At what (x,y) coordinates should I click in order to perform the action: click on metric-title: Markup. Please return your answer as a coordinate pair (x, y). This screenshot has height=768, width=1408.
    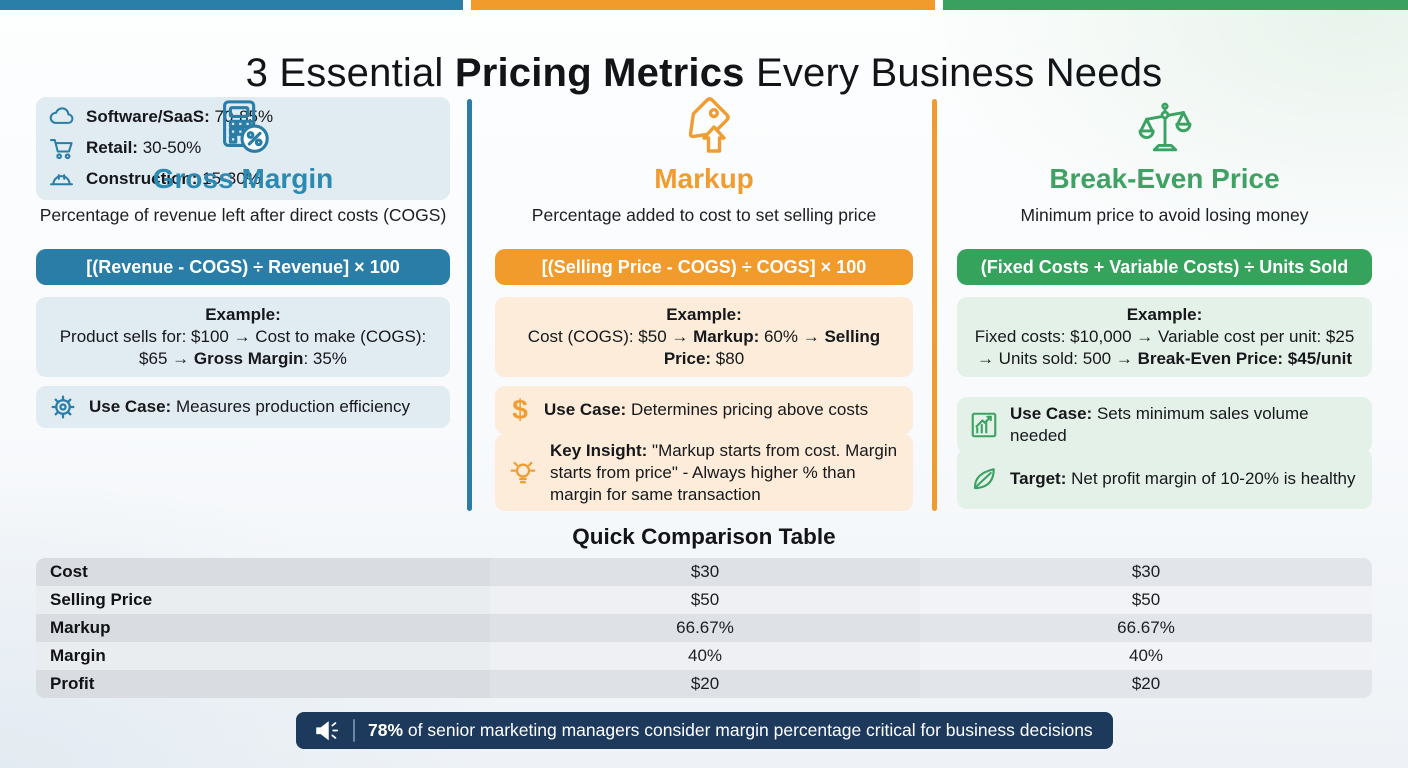
    Looking at the image, I should click on (704, 178).